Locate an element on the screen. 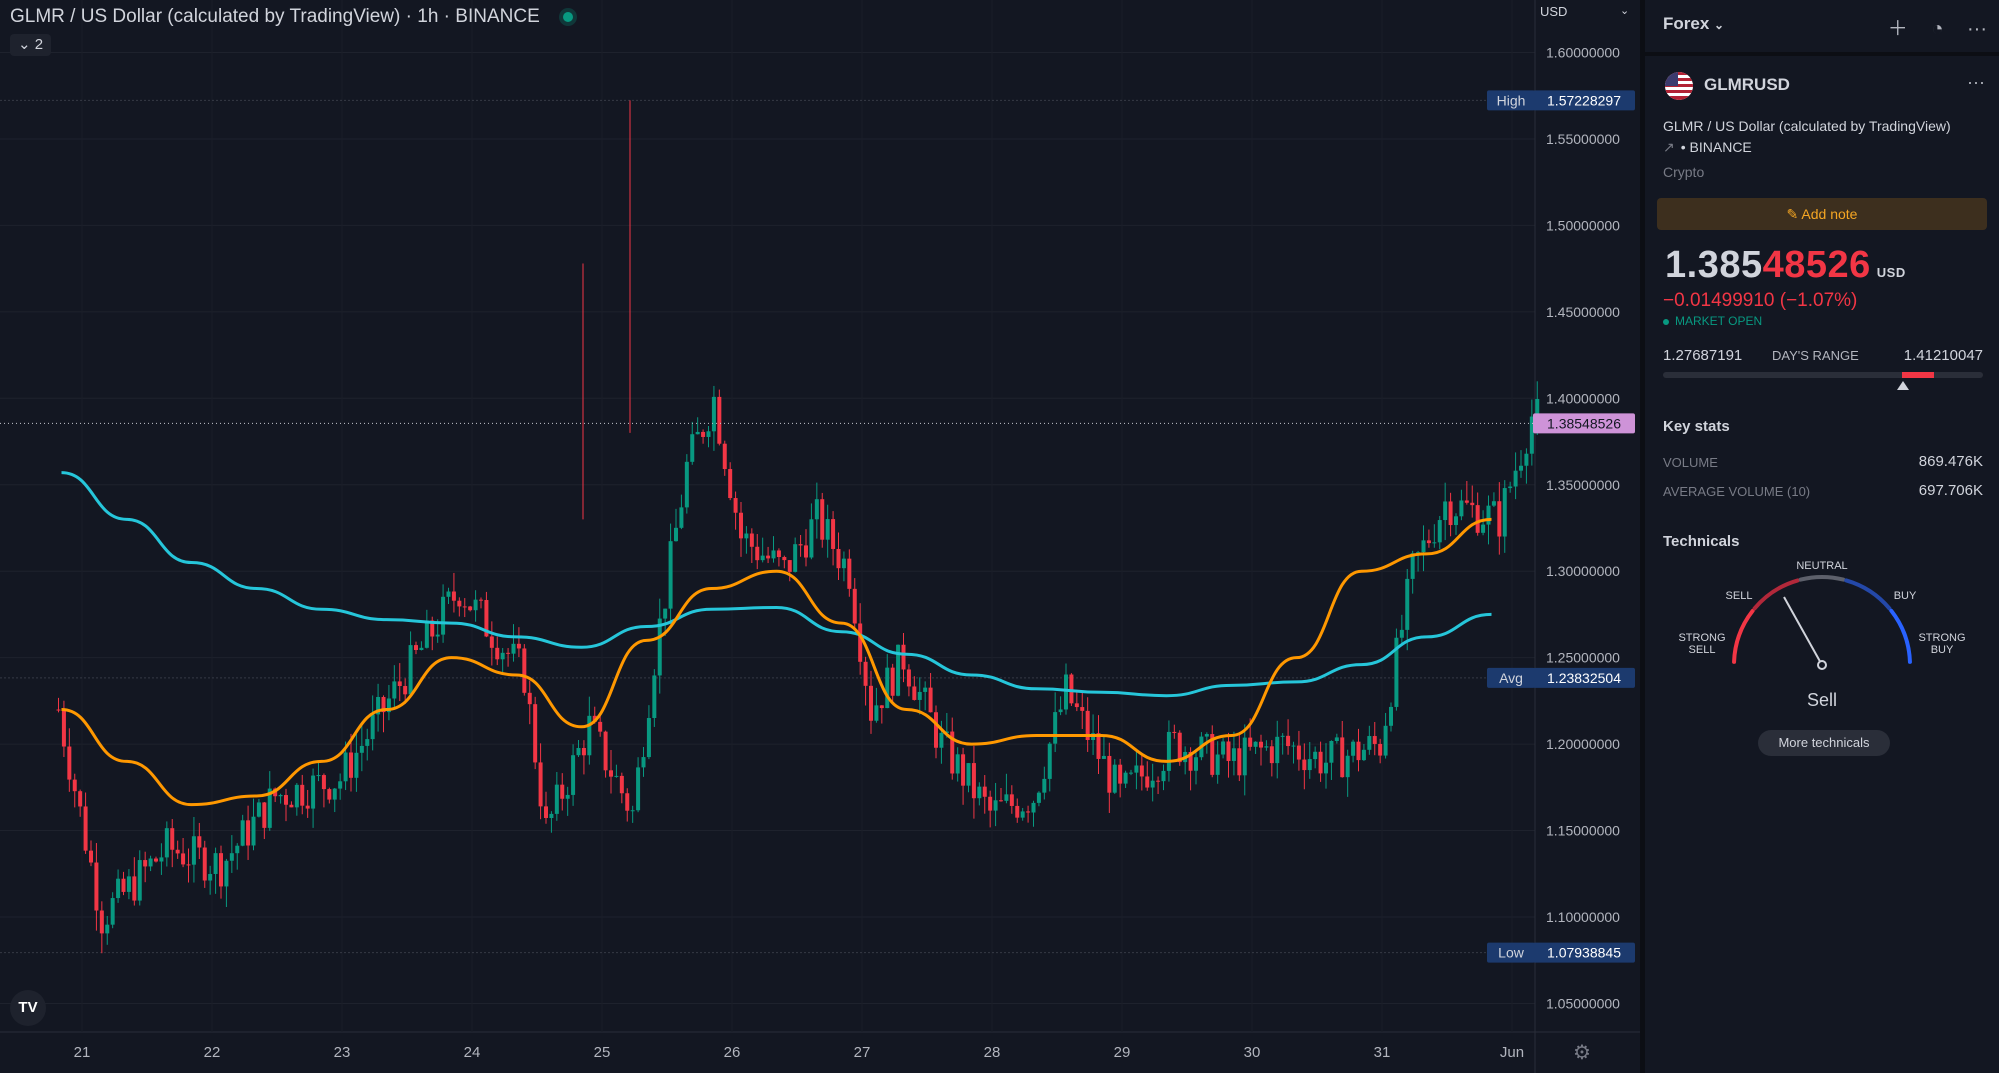  day-range-marker-icon is located at coordinates (1903, 385).